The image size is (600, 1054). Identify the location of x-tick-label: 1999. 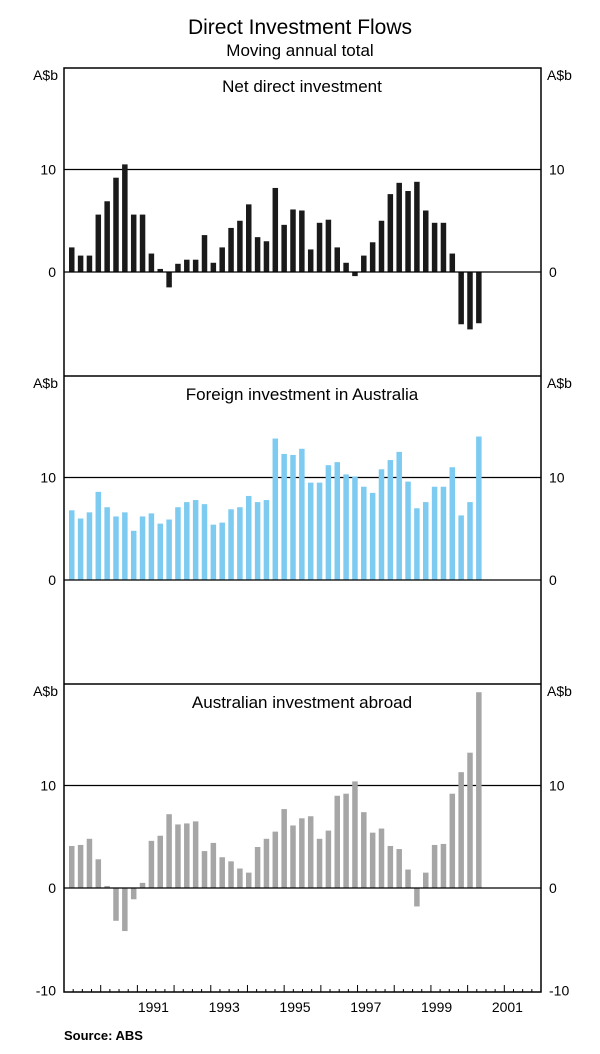
(436, 1007).